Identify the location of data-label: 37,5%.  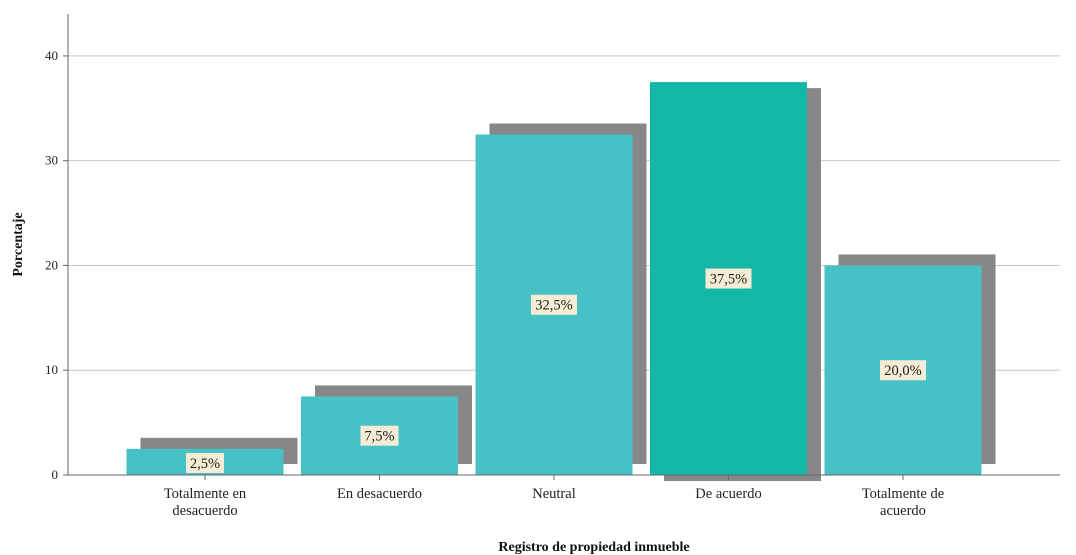
(728, 280).